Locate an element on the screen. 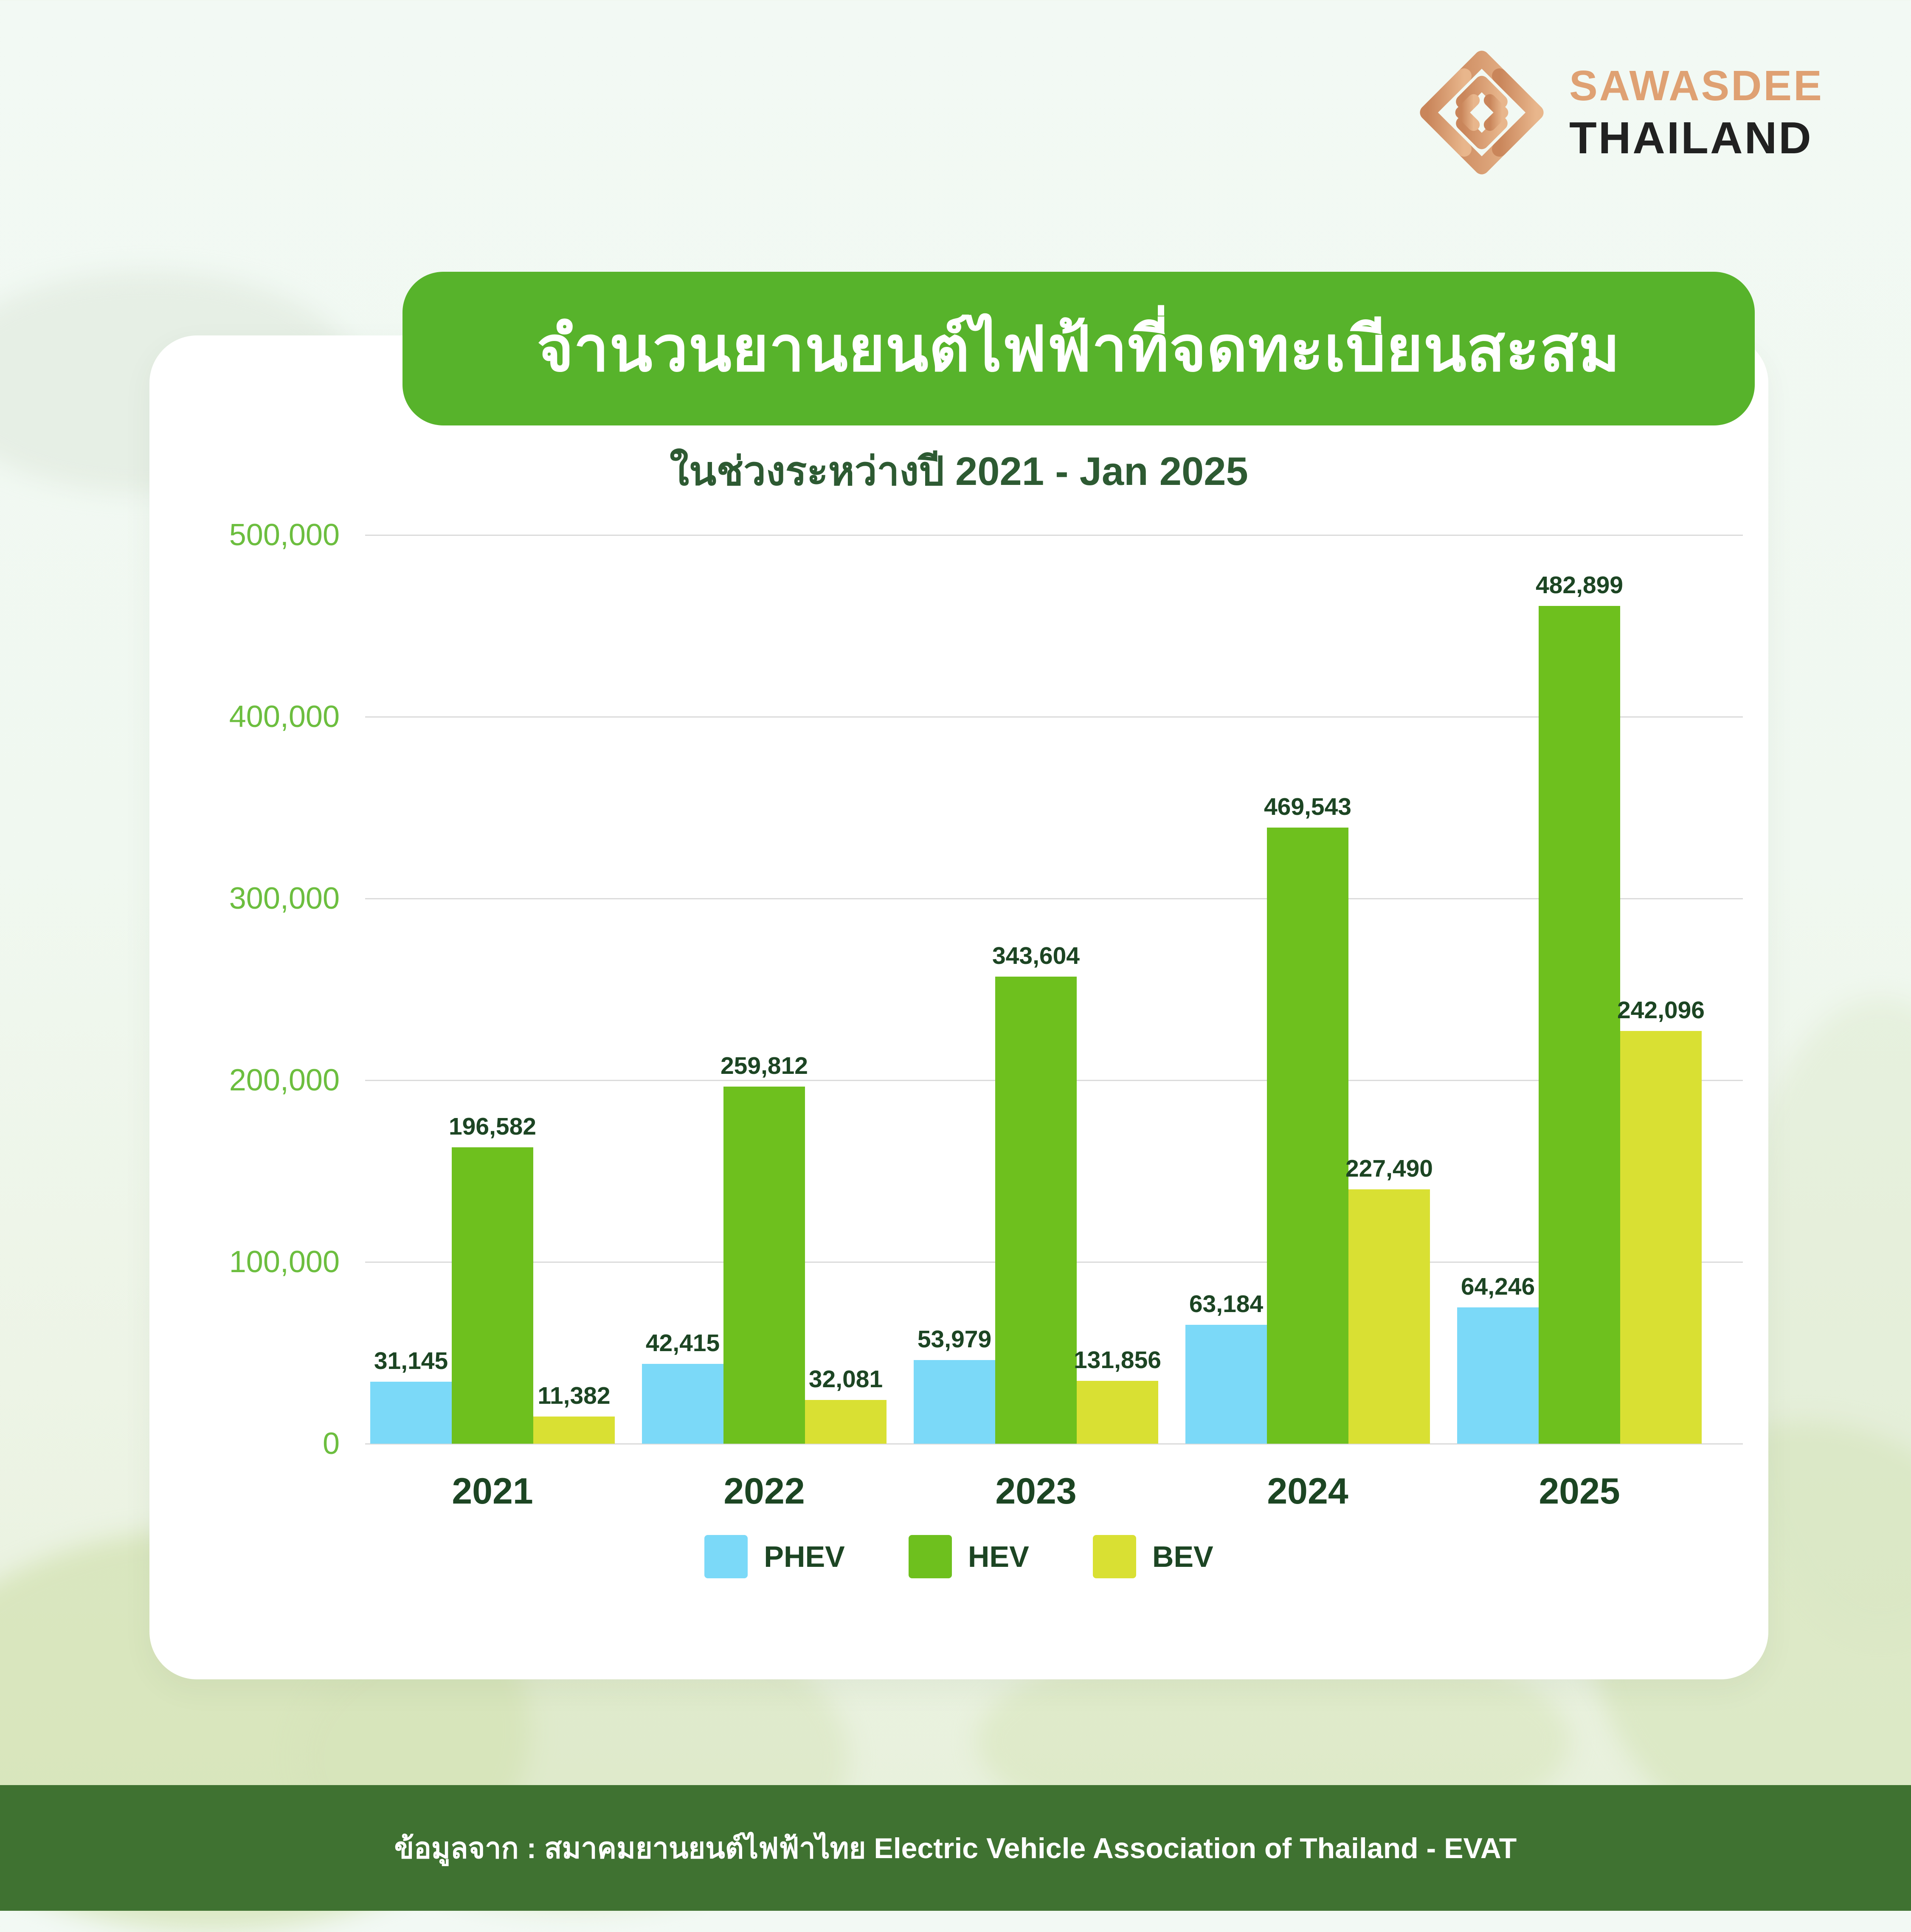 Image resolution: width=1911 pixels, height=1932 pixels. legend-item-bev: BEV is located at coordinates (1152, 1556).